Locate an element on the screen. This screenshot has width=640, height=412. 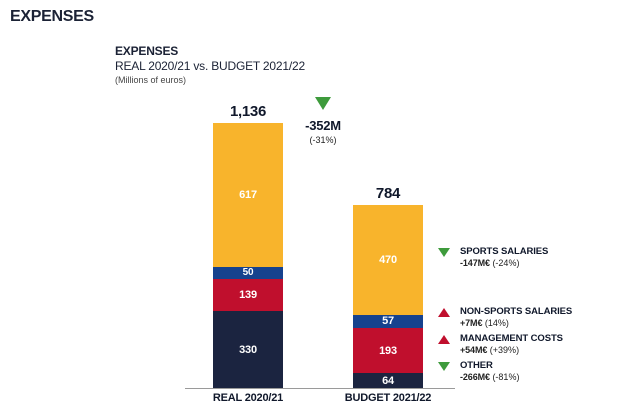
category-label-real: REAL 2020/21 is located at coordinates (248, 398).